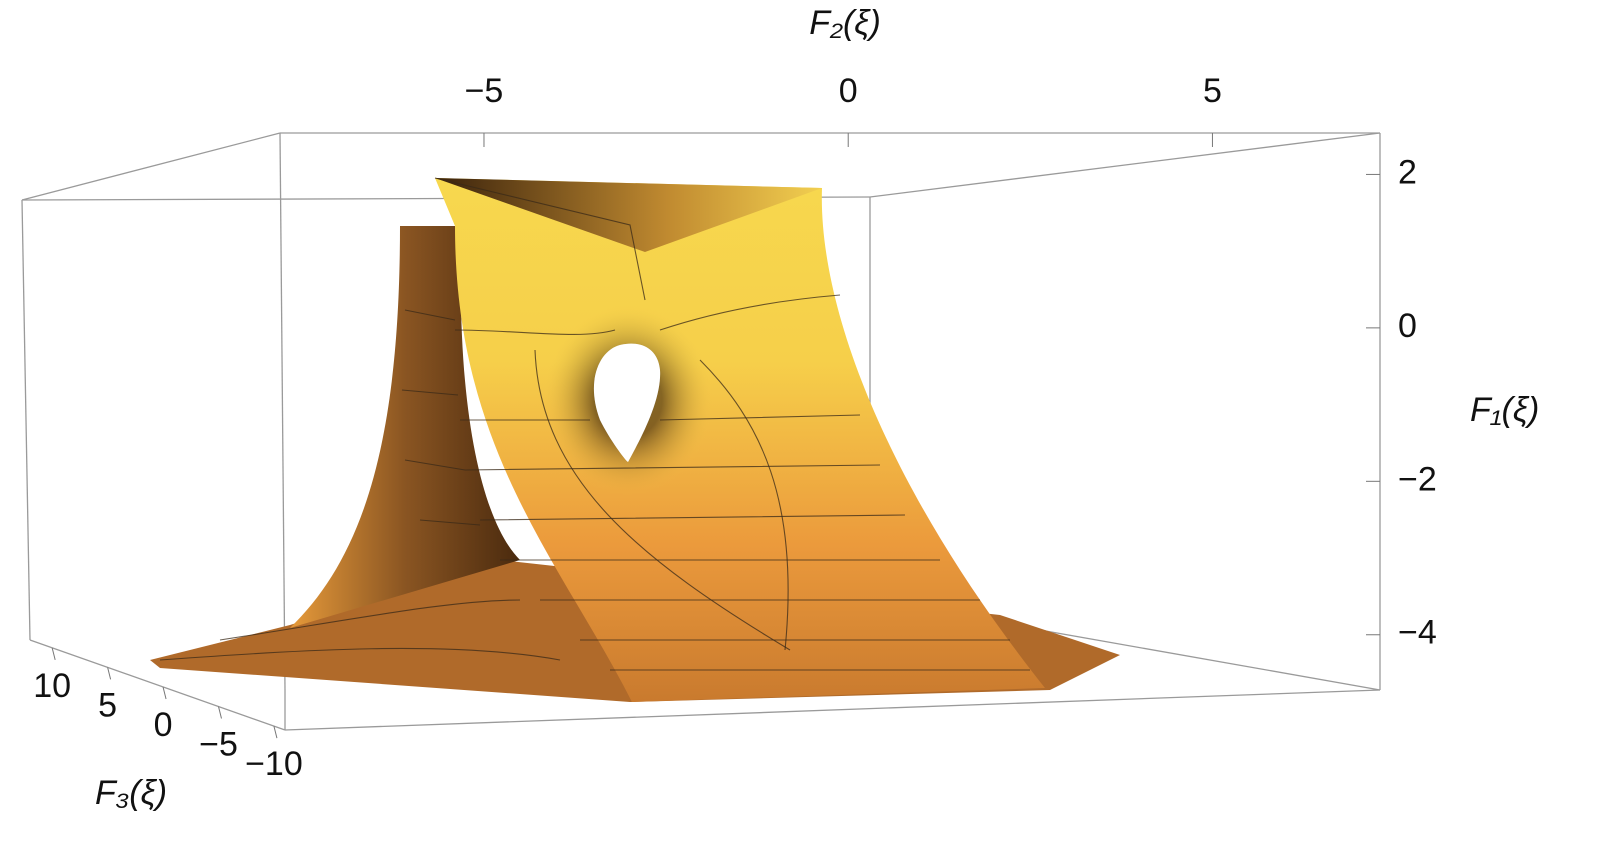 The image size is (1612, 859). I want to click on z-tick-label: −5, so click(218, 745).